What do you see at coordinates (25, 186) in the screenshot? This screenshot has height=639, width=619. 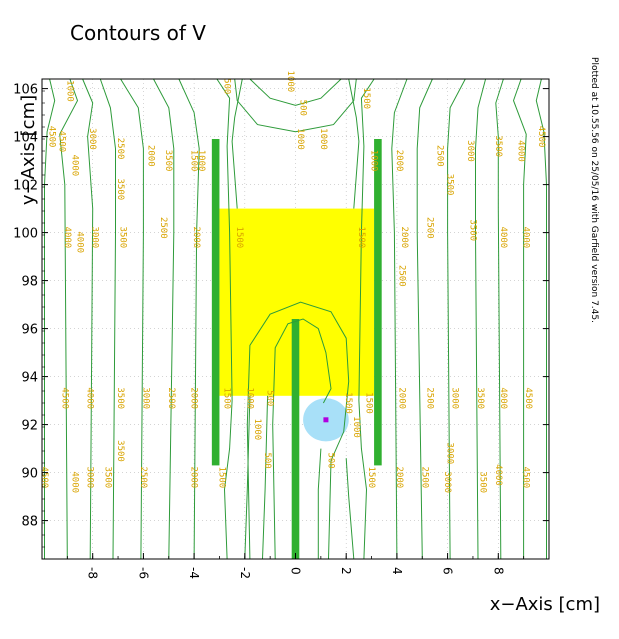 I see `y-tick-label: 102` at bounding box center [25, 186].